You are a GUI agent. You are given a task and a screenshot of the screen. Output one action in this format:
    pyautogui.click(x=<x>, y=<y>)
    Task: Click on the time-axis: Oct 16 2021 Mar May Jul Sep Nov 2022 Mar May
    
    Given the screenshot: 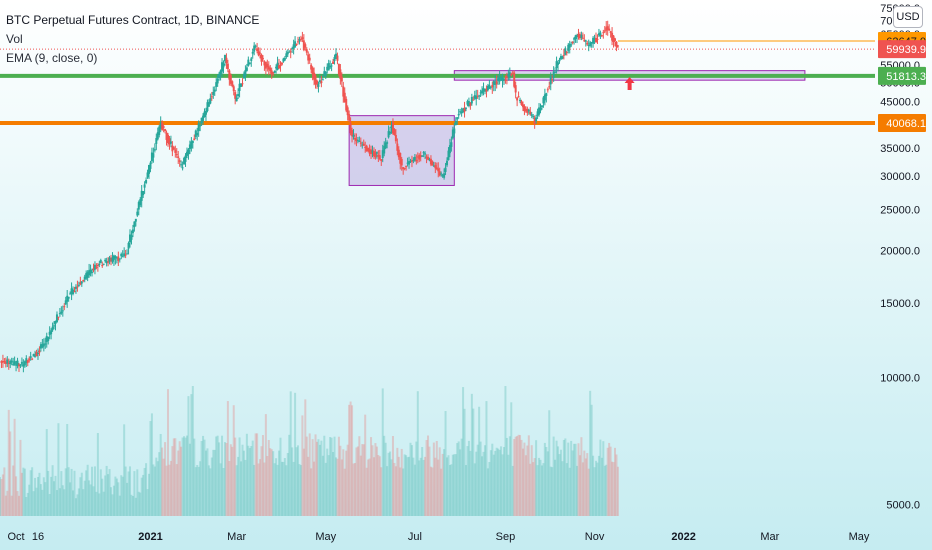 What is the action you would take?
    pyautogui.click(x=439, y=537)
    